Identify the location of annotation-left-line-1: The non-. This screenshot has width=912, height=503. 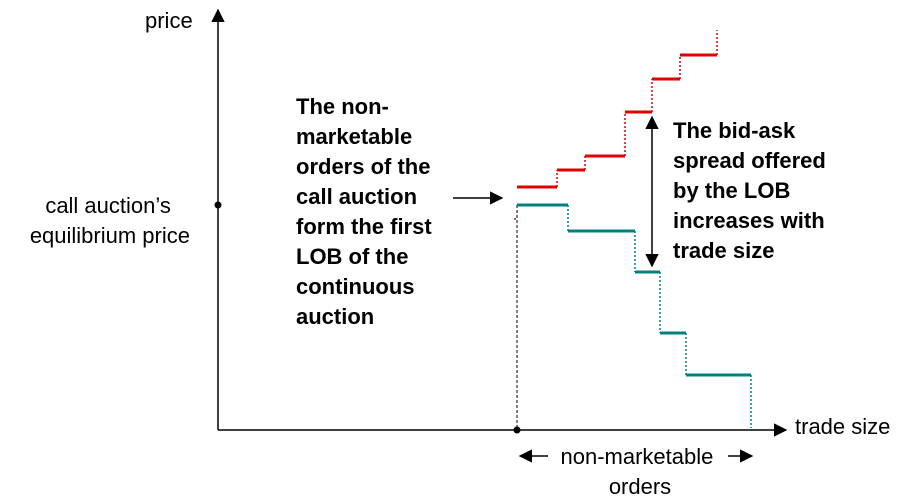
(342, 106).